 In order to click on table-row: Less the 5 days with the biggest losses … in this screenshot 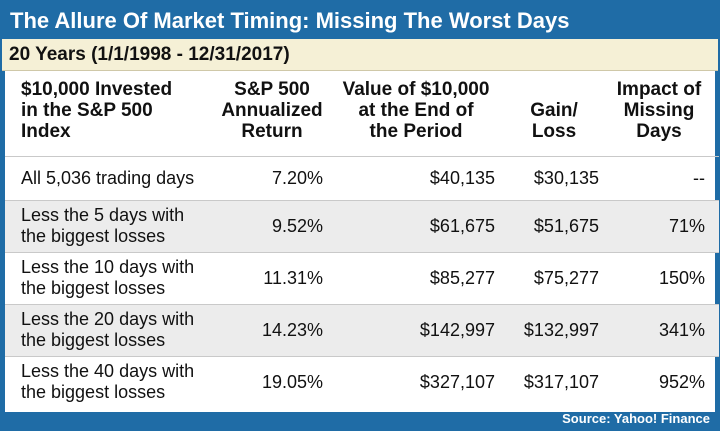, I will do `click(362, 225)`.